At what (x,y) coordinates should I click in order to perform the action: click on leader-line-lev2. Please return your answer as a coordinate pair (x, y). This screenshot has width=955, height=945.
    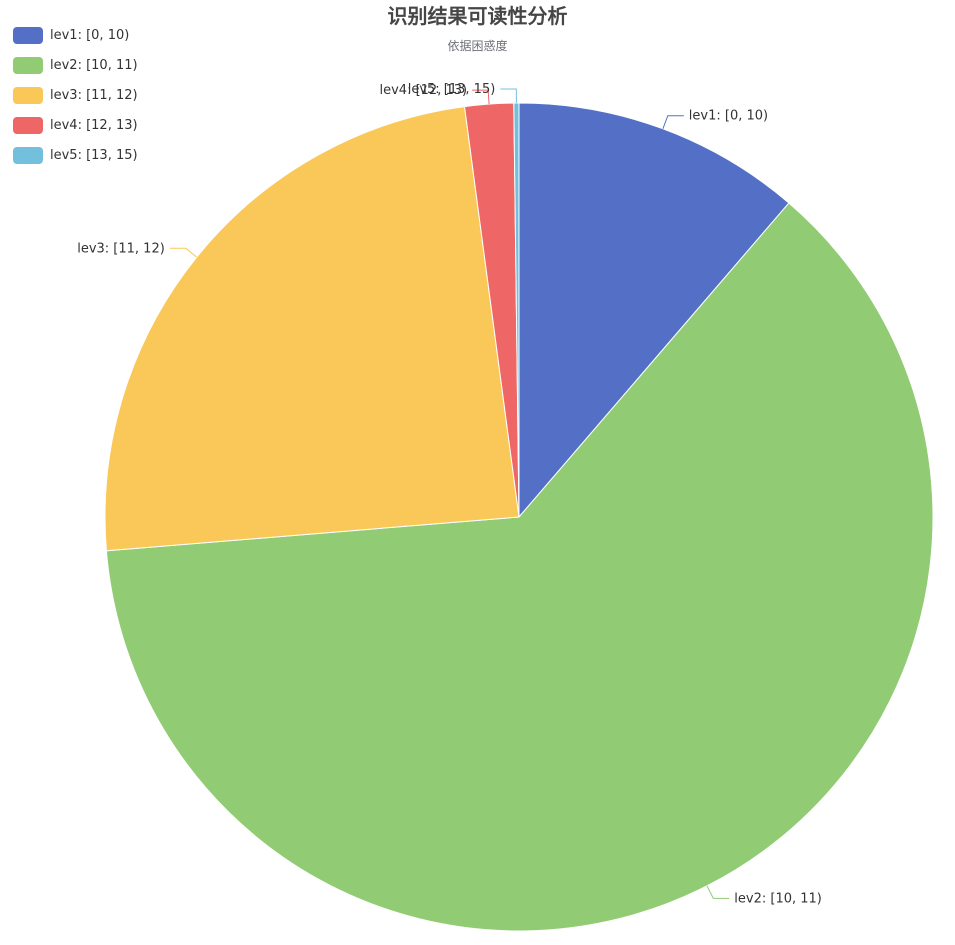
    Looking at the image, I should click on (718, 892).